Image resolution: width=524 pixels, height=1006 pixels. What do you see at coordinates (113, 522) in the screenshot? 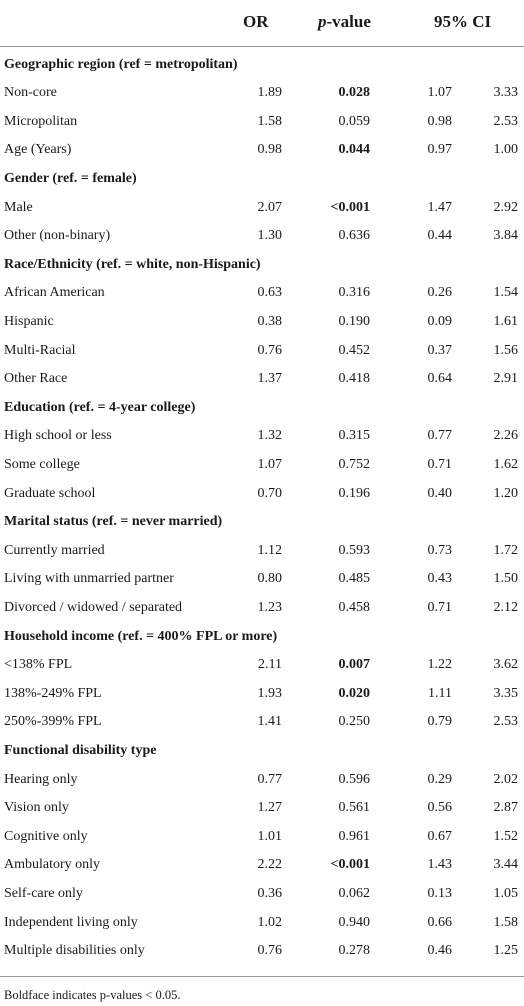
I see `section-label: Marital status (ref. = never married)` at bounding box center [113, 522].